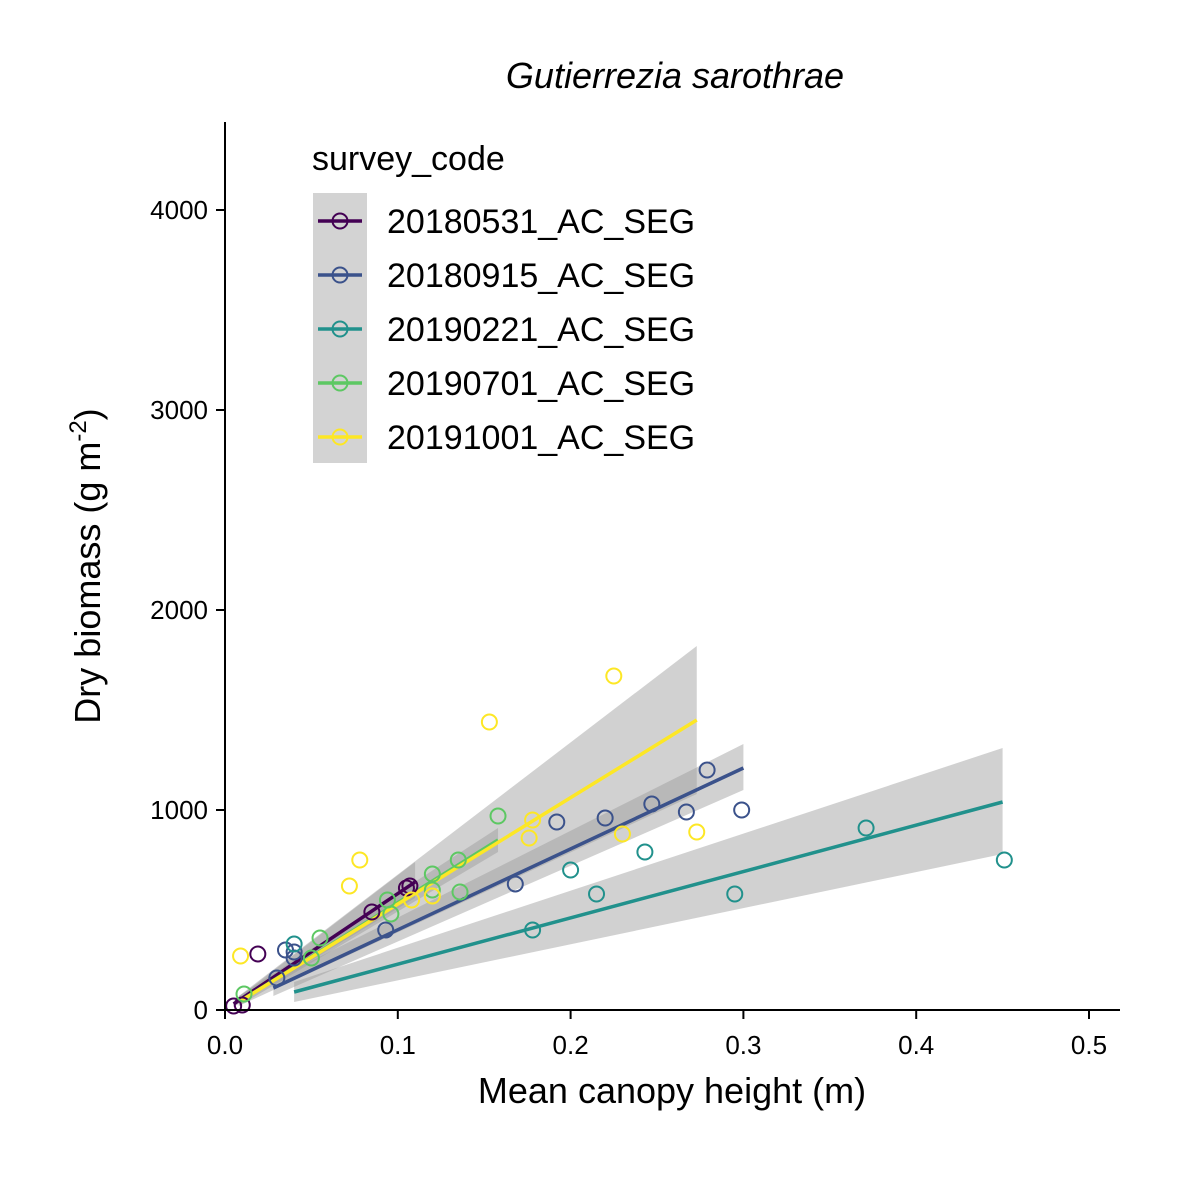 The width and height of the screenshot is (1181, 1181). I want to click on legend-item: 20180531_AC_SEG, so click(506, 222).